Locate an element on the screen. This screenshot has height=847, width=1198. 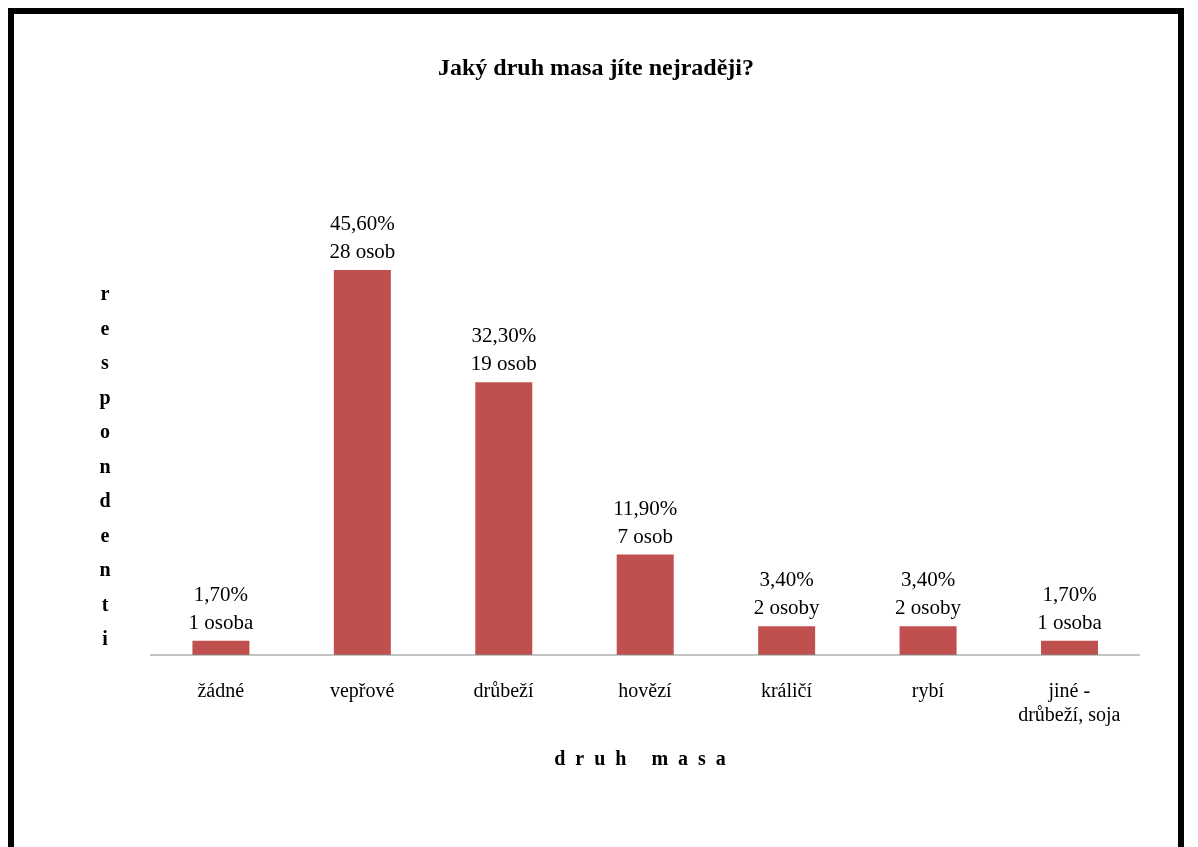
x-tick-label: rybí is located at coordinates (928, 690).